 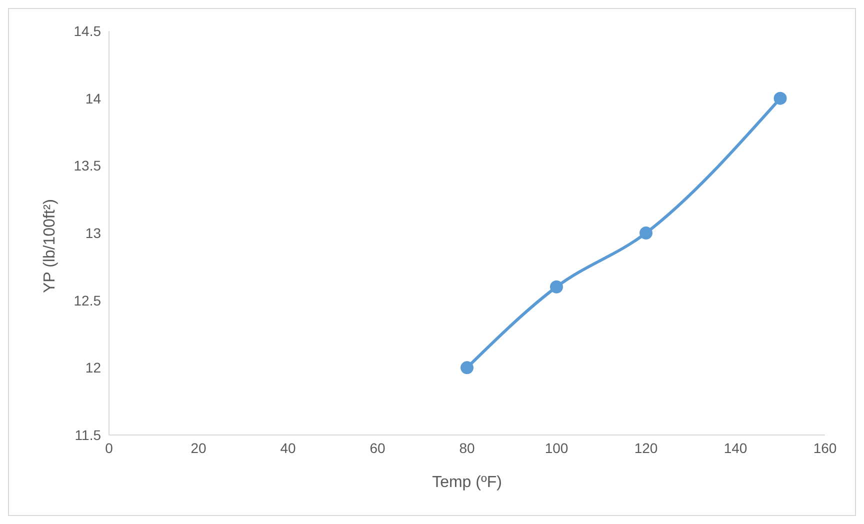 I want to click on y-tick-label: 11.5, so click(x=88, y=434).